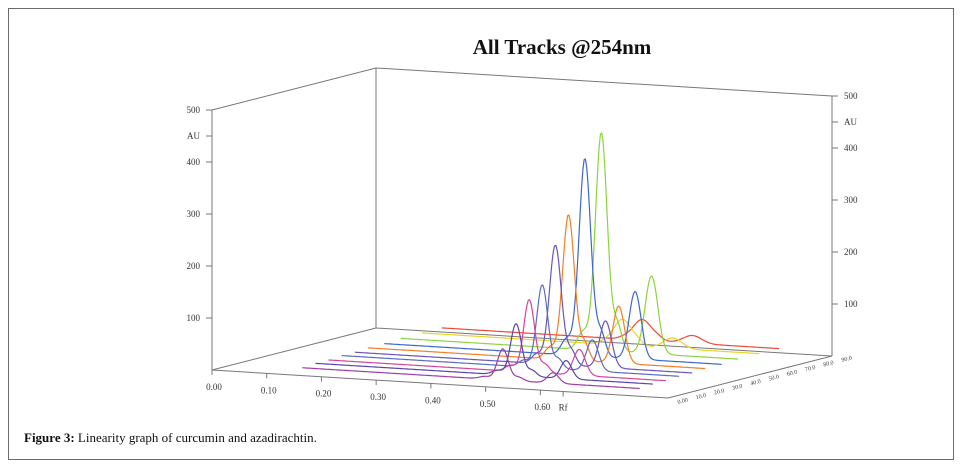 The image size is (964, 470). Describe the element at coordinates (811, 369) in the screenshot. I see `z-tick-label: 70.0` at that location.